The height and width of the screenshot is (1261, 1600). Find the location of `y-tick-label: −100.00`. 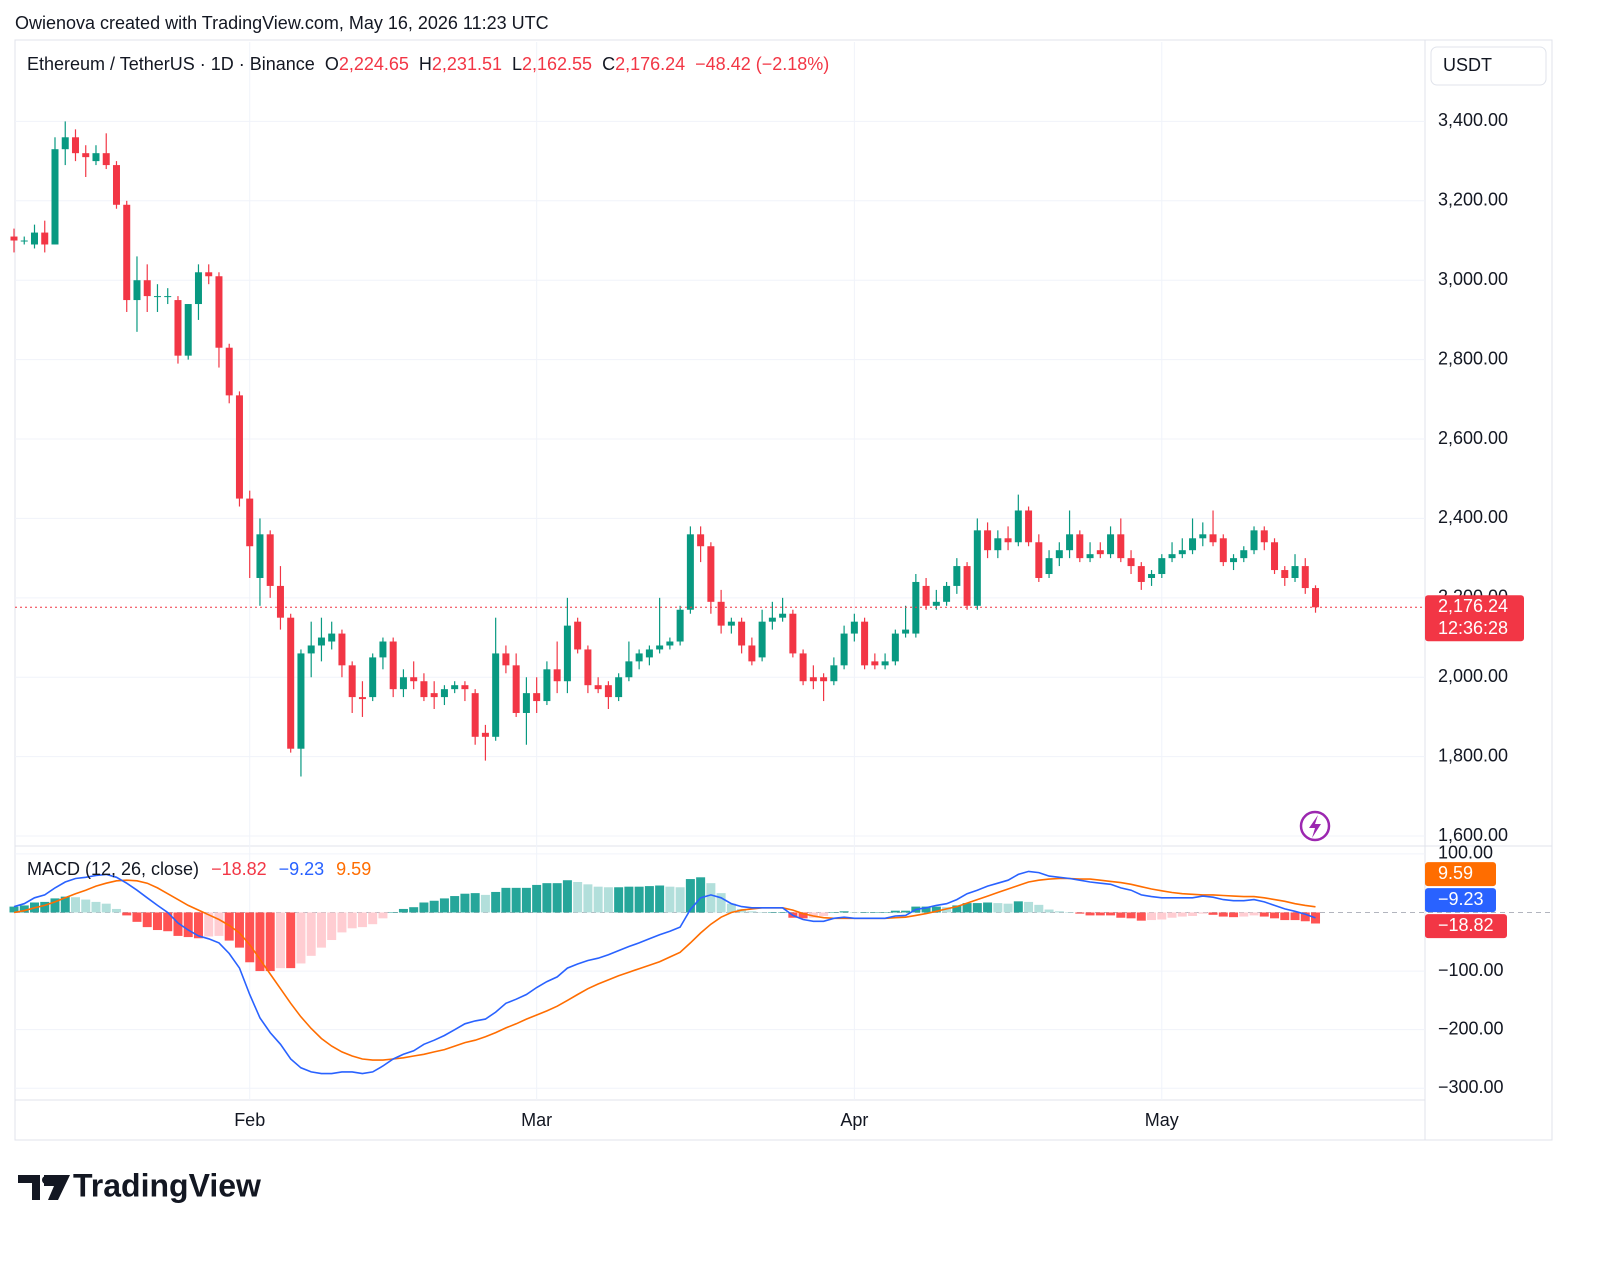

y-tick-label: −100.00 is located at coordinates (1471, 970).